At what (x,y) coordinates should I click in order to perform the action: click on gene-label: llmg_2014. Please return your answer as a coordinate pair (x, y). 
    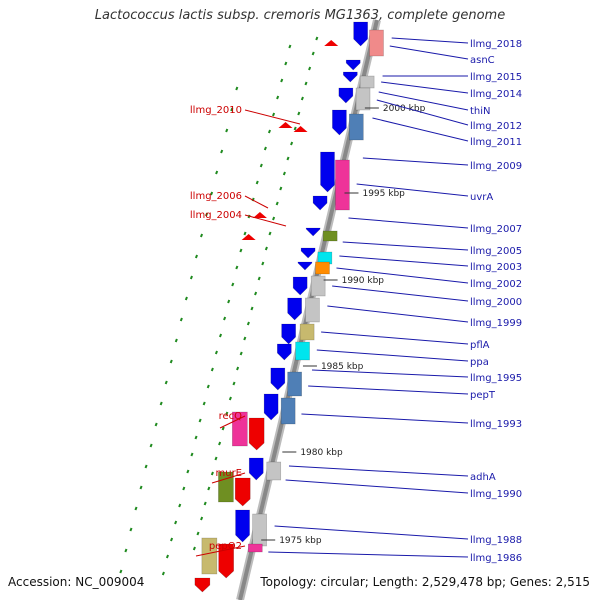
    Looking at the image, I should click on (496, 94).